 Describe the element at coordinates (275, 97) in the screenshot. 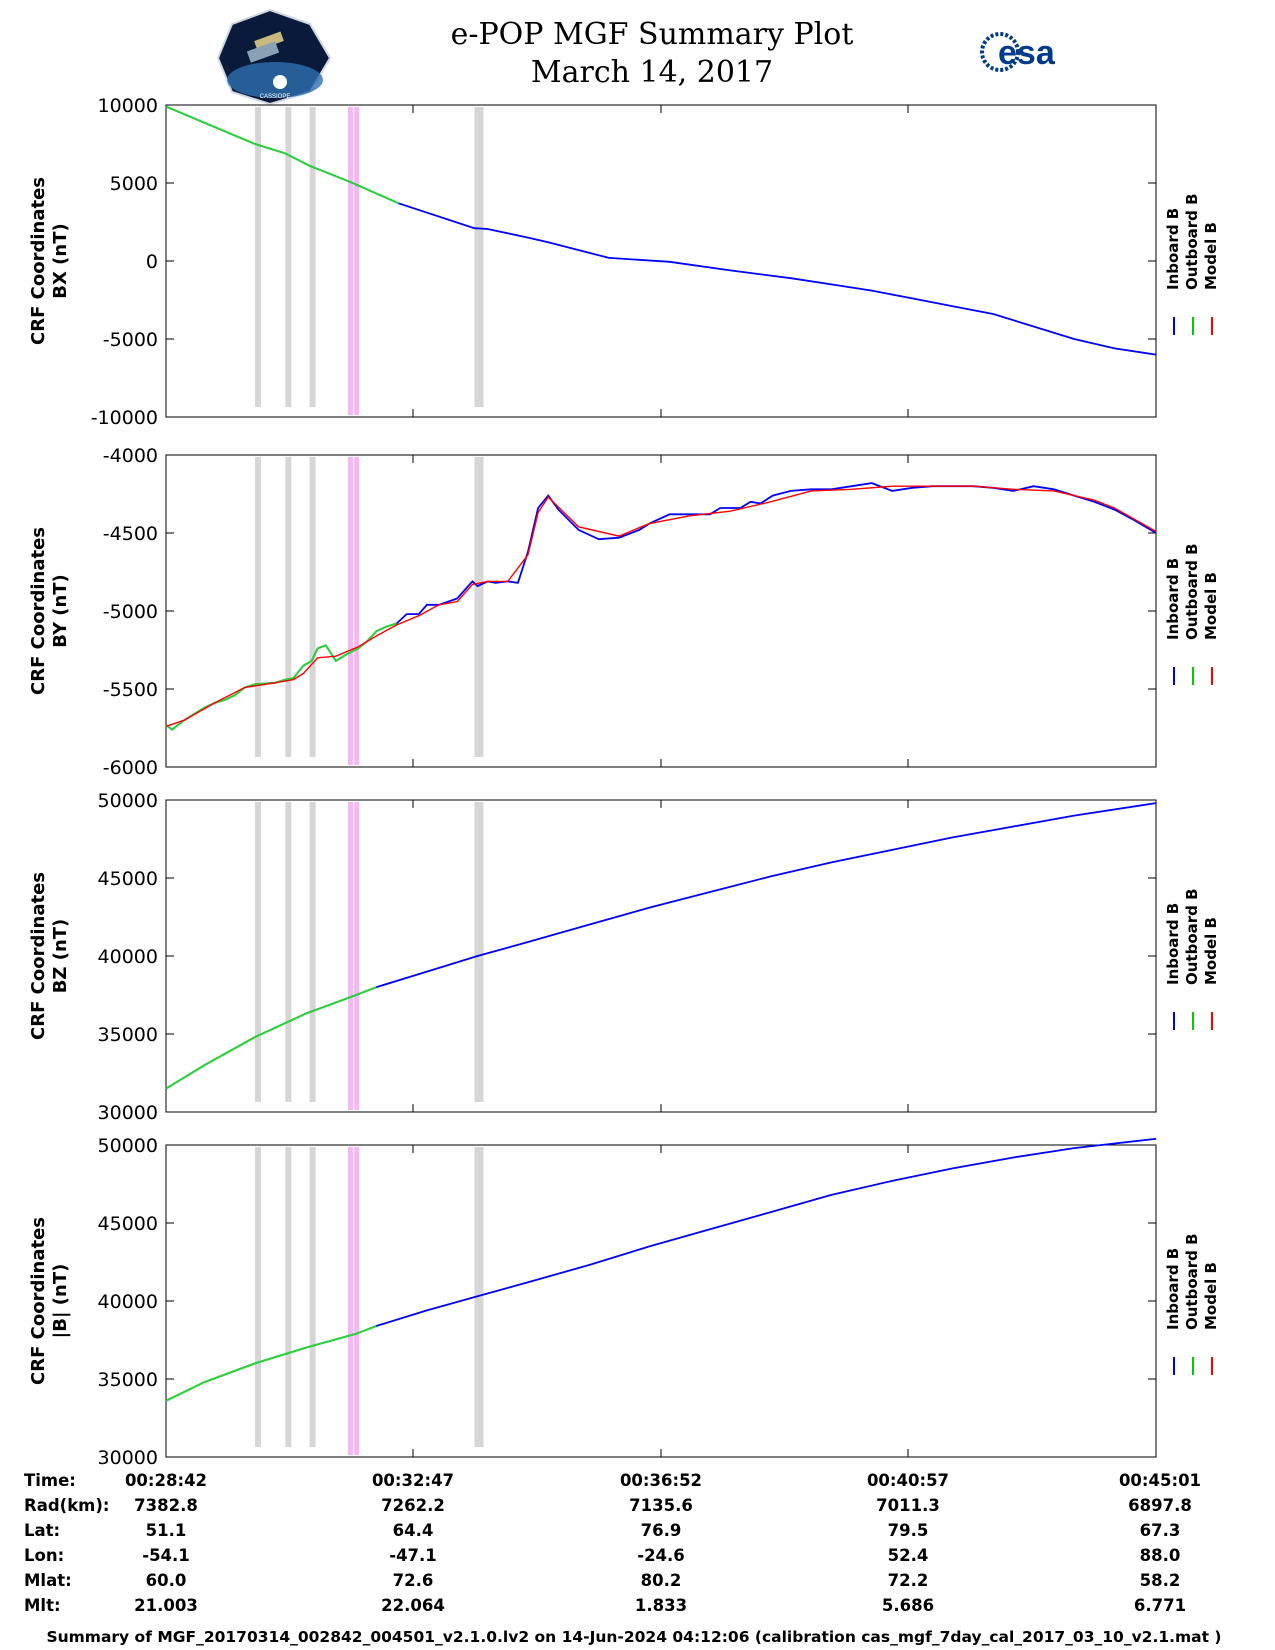

I see `cassiope-logo-text: CASSIOPE` at that location.